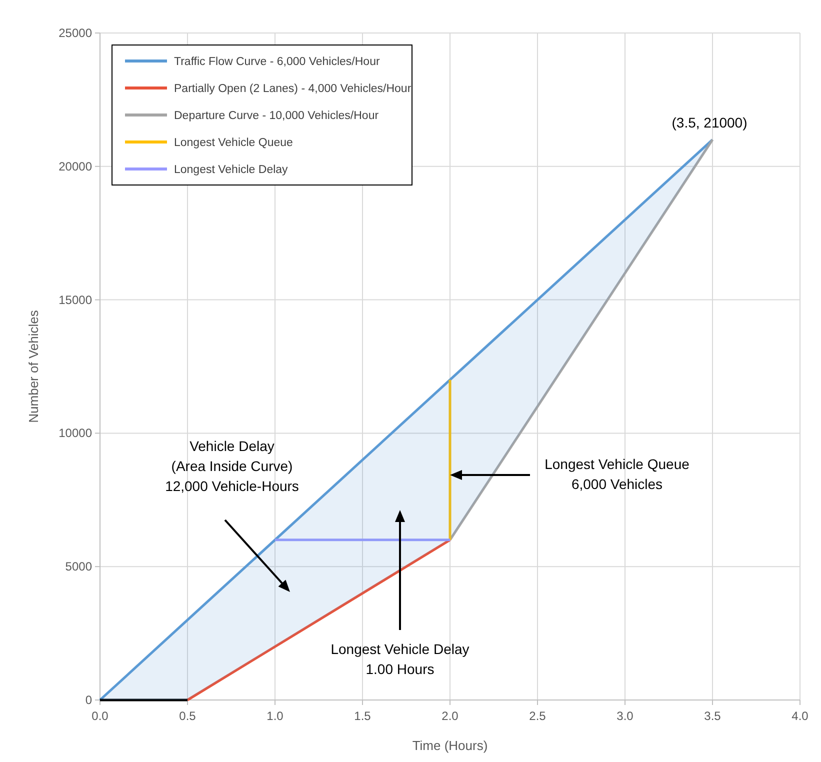  What do you see at coordinates (277, 62) in the screenshot?
I see `legend-label: Traffic Flow Curve - 6,000 Vehicles/Hour` at bounding box center [277, 62].